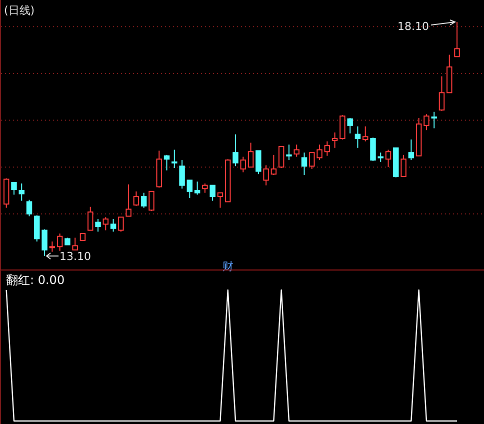  What do you see at coordinates (414, 26) in the screenshot?
I see `annotation: 18.10` at bounding box center [414, 26].